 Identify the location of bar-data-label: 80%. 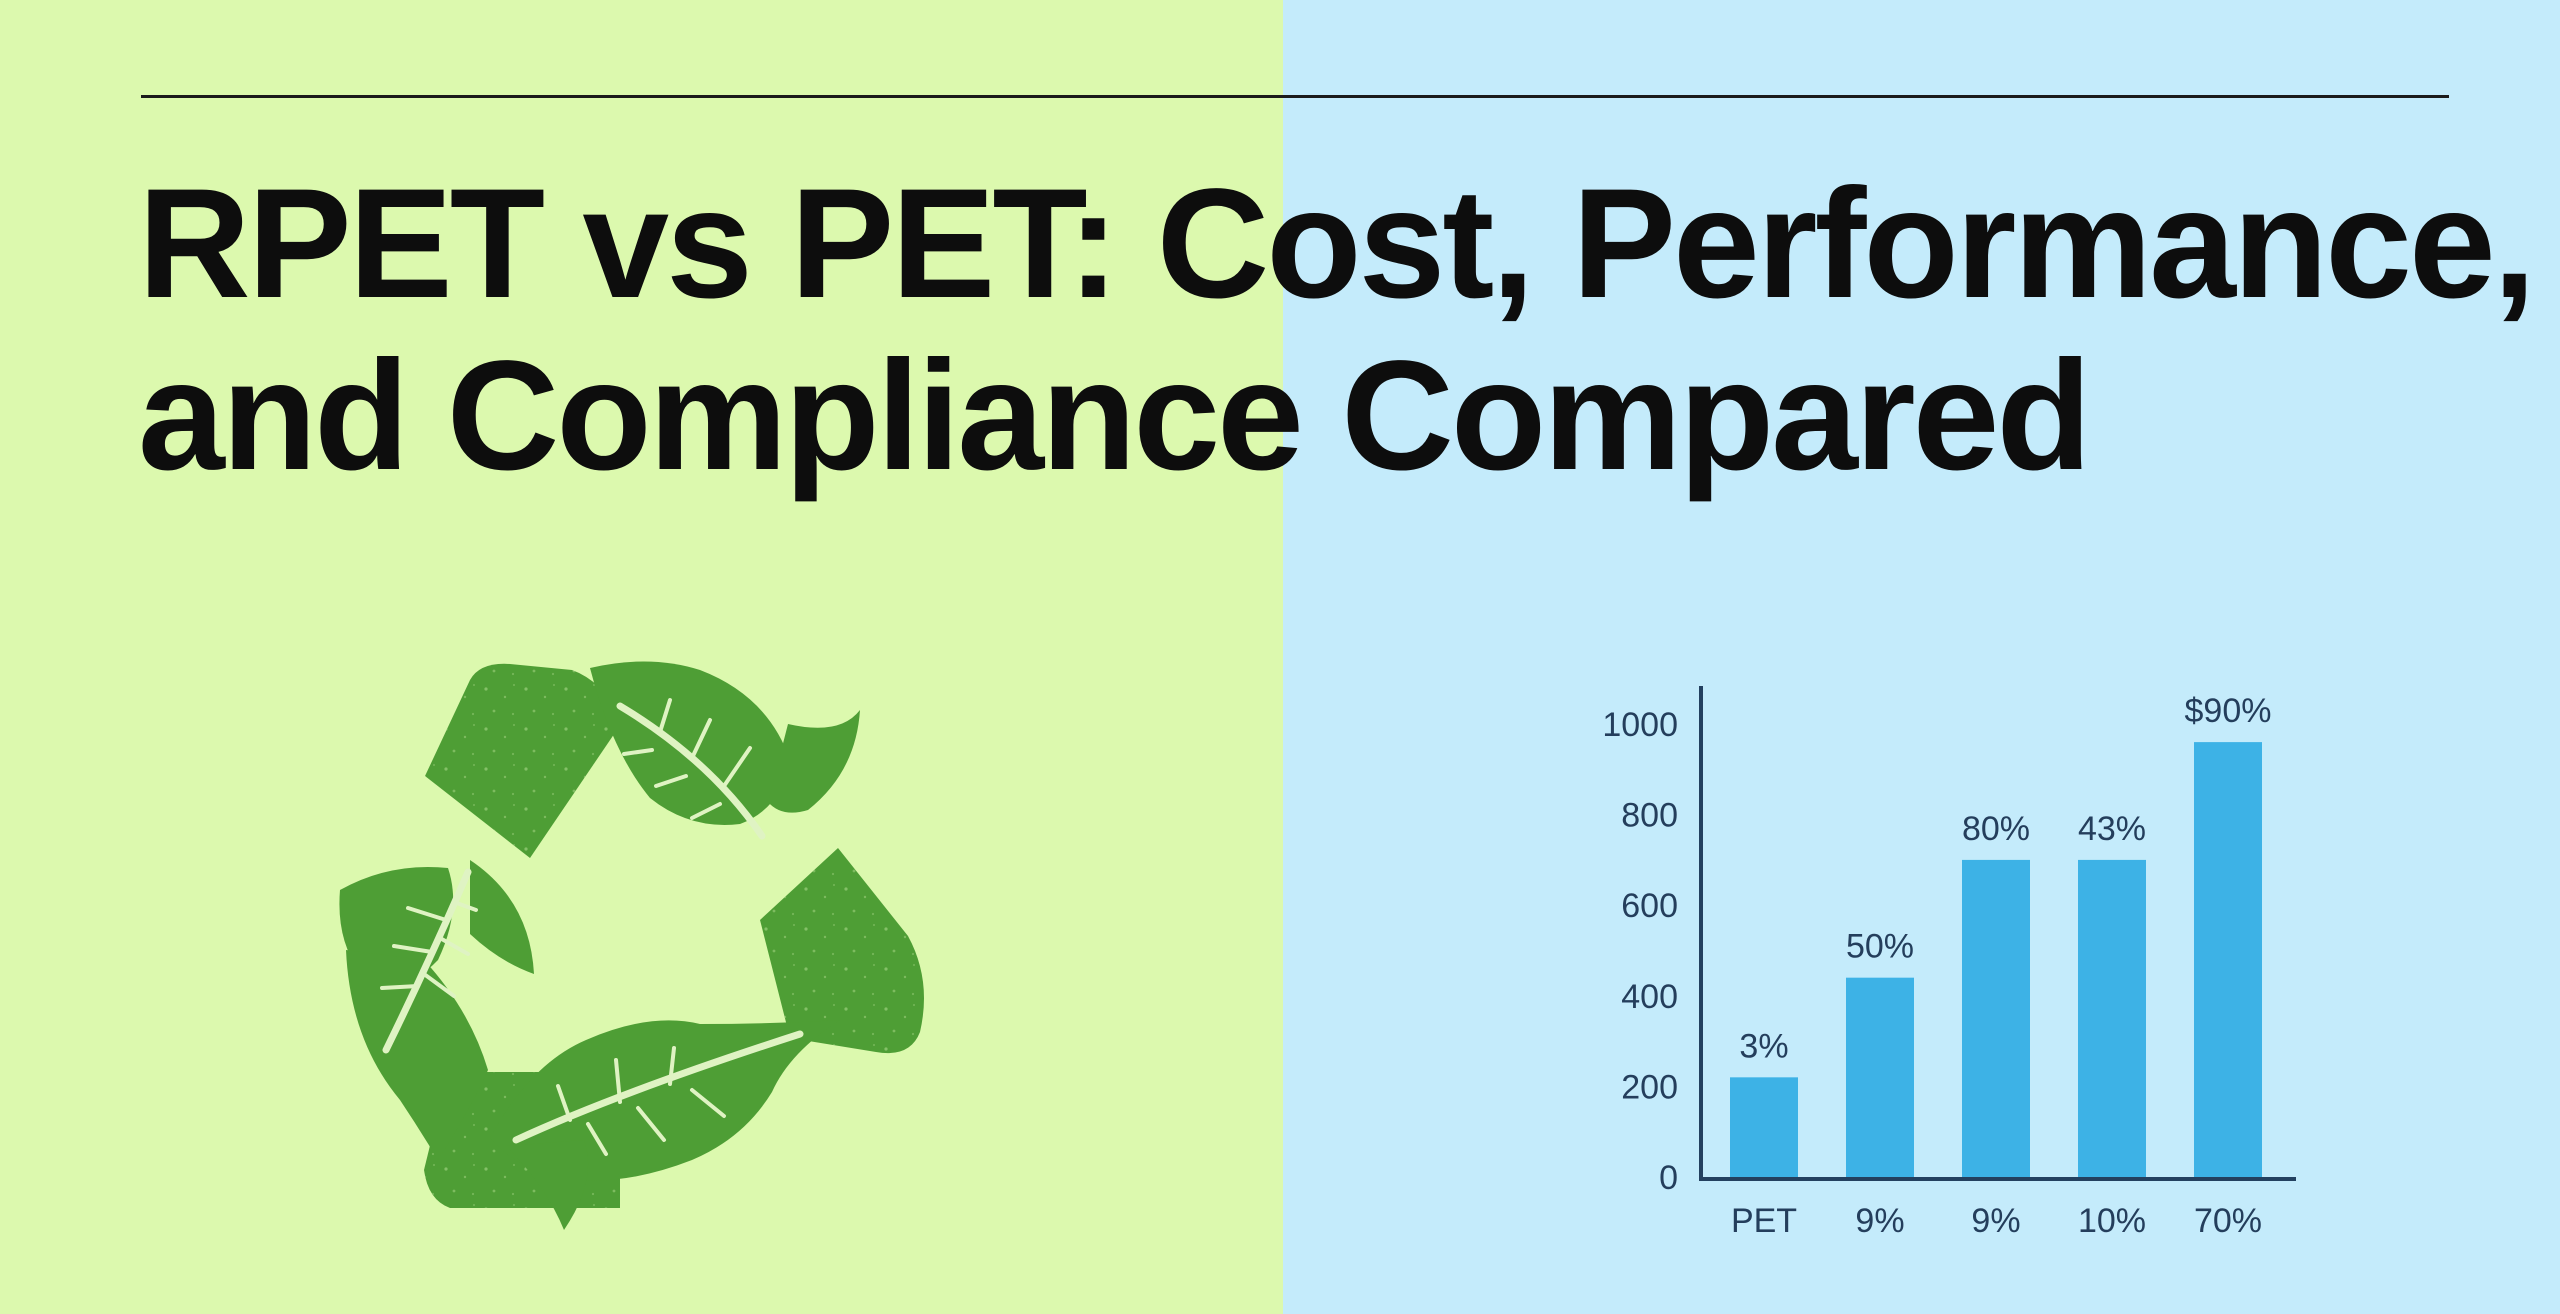
(1996, 829).